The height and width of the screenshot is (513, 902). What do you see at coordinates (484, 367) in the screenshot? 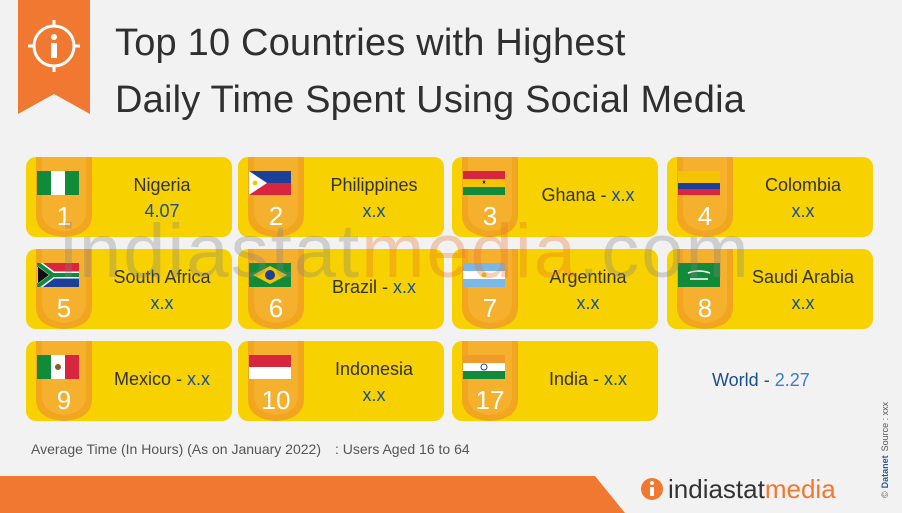
I see `india-flag-icon` at bounding box center [484, 367].